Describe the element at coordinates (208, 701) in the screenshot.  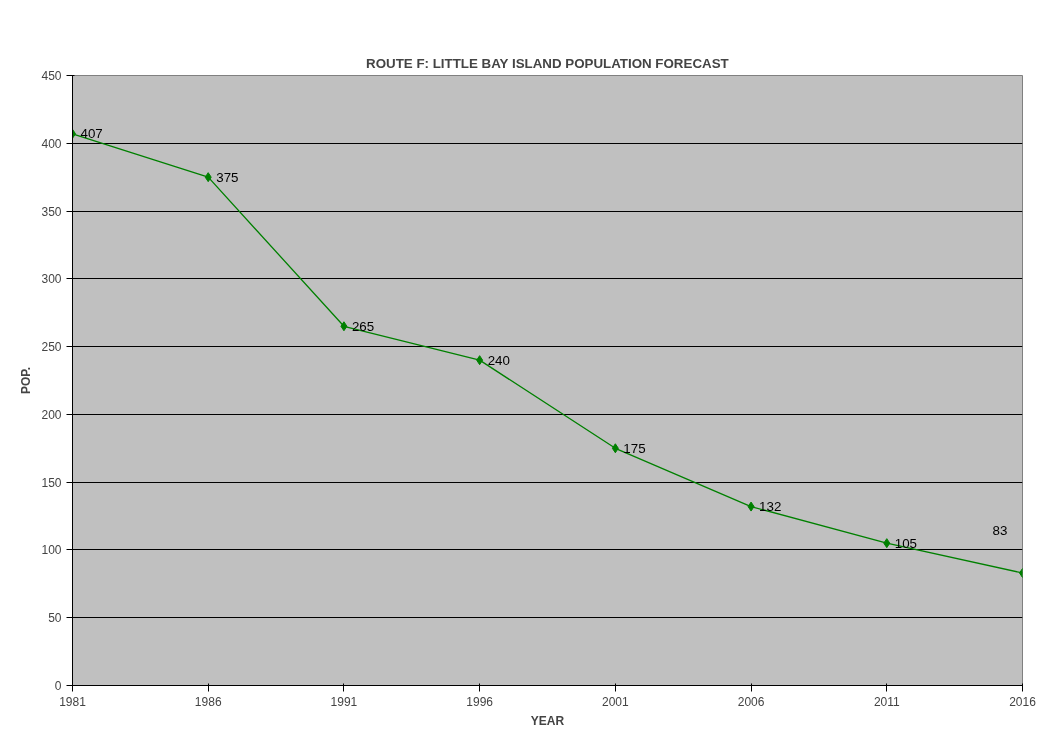
I see `x-tick-label: 1986` at that location.